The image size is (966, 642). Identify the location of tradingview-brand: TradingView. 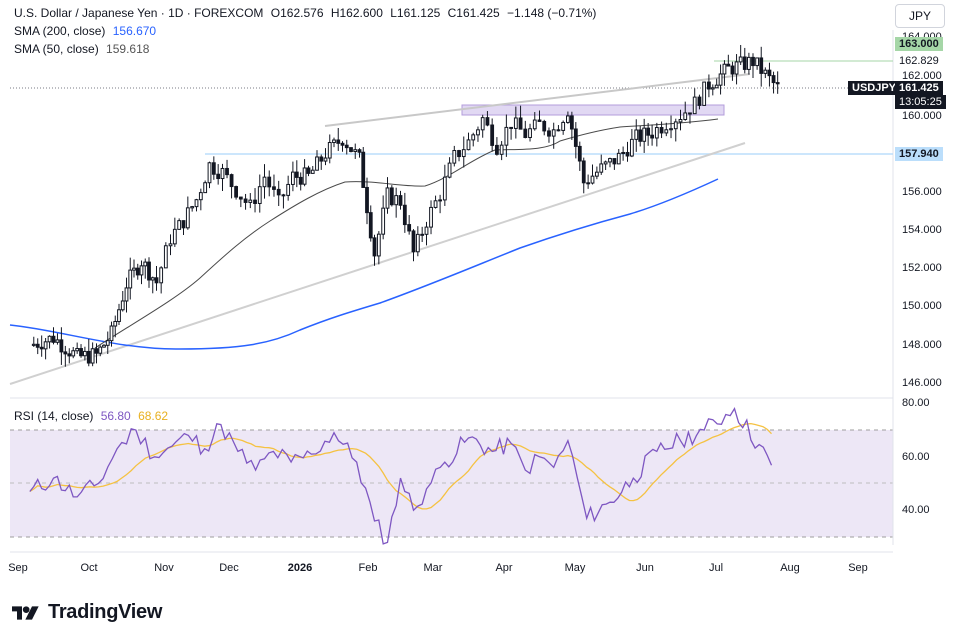
(87, 612).